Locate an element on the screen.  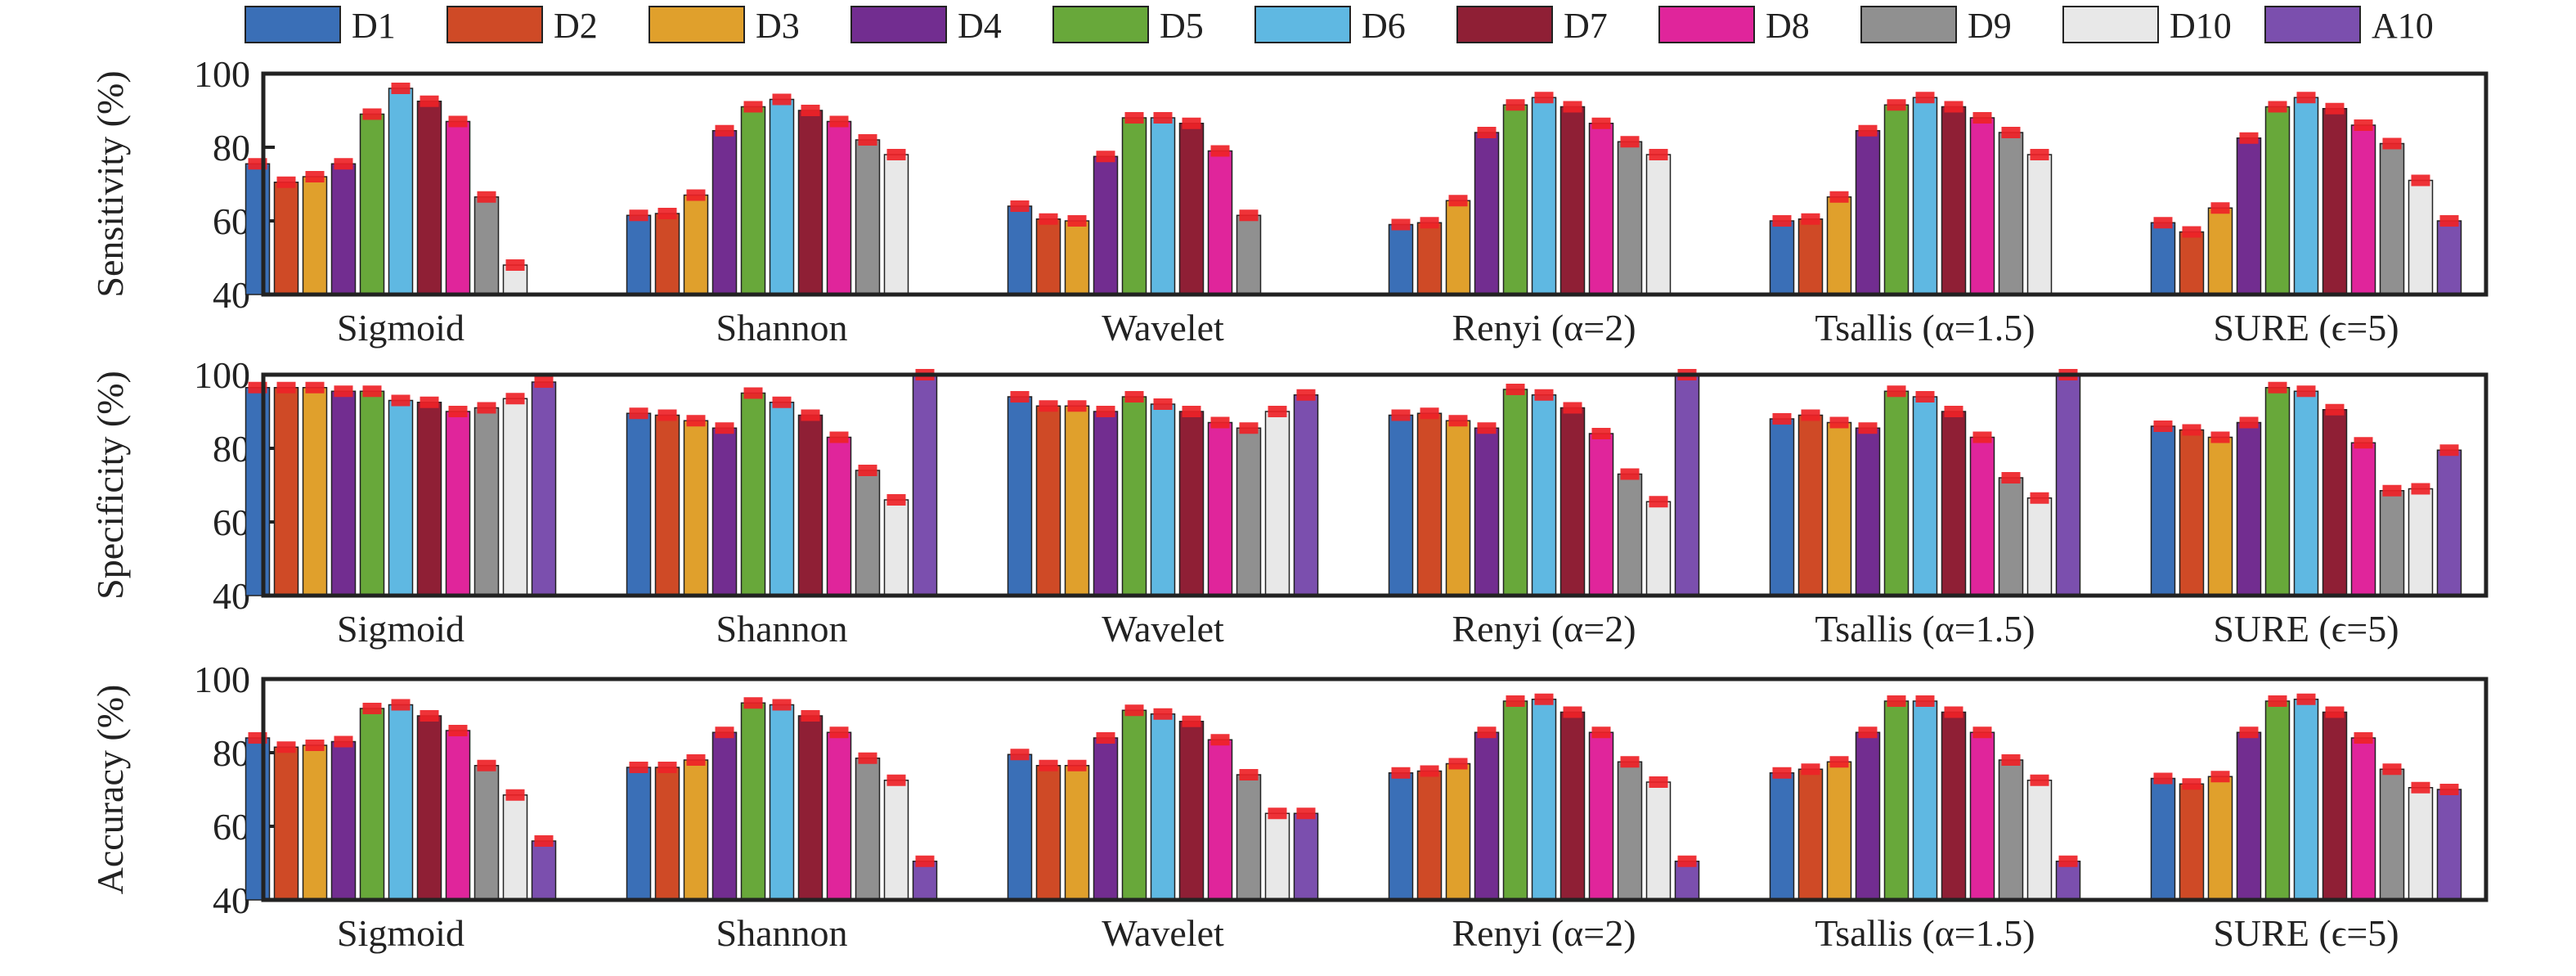
legend: D1 D2 D3 D4 D5 D6 D7 D8 D9 D10 A10 is located at coordinates (1339, 26).